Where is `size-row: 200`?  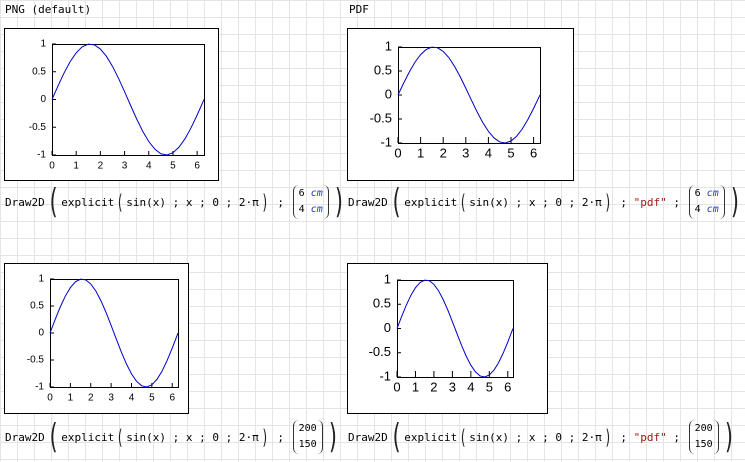 size-row: 200 is located at coordinates (308, 429).